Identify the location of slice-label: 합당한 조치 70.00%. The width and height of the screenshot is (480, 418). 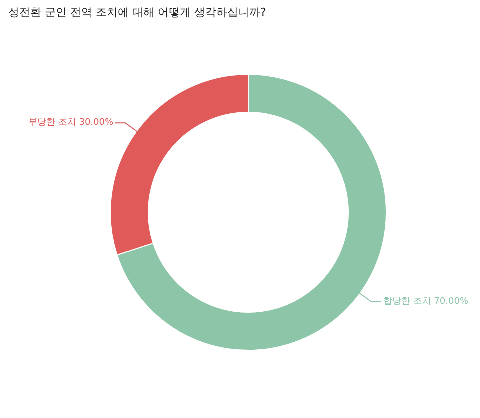
(426, 301).